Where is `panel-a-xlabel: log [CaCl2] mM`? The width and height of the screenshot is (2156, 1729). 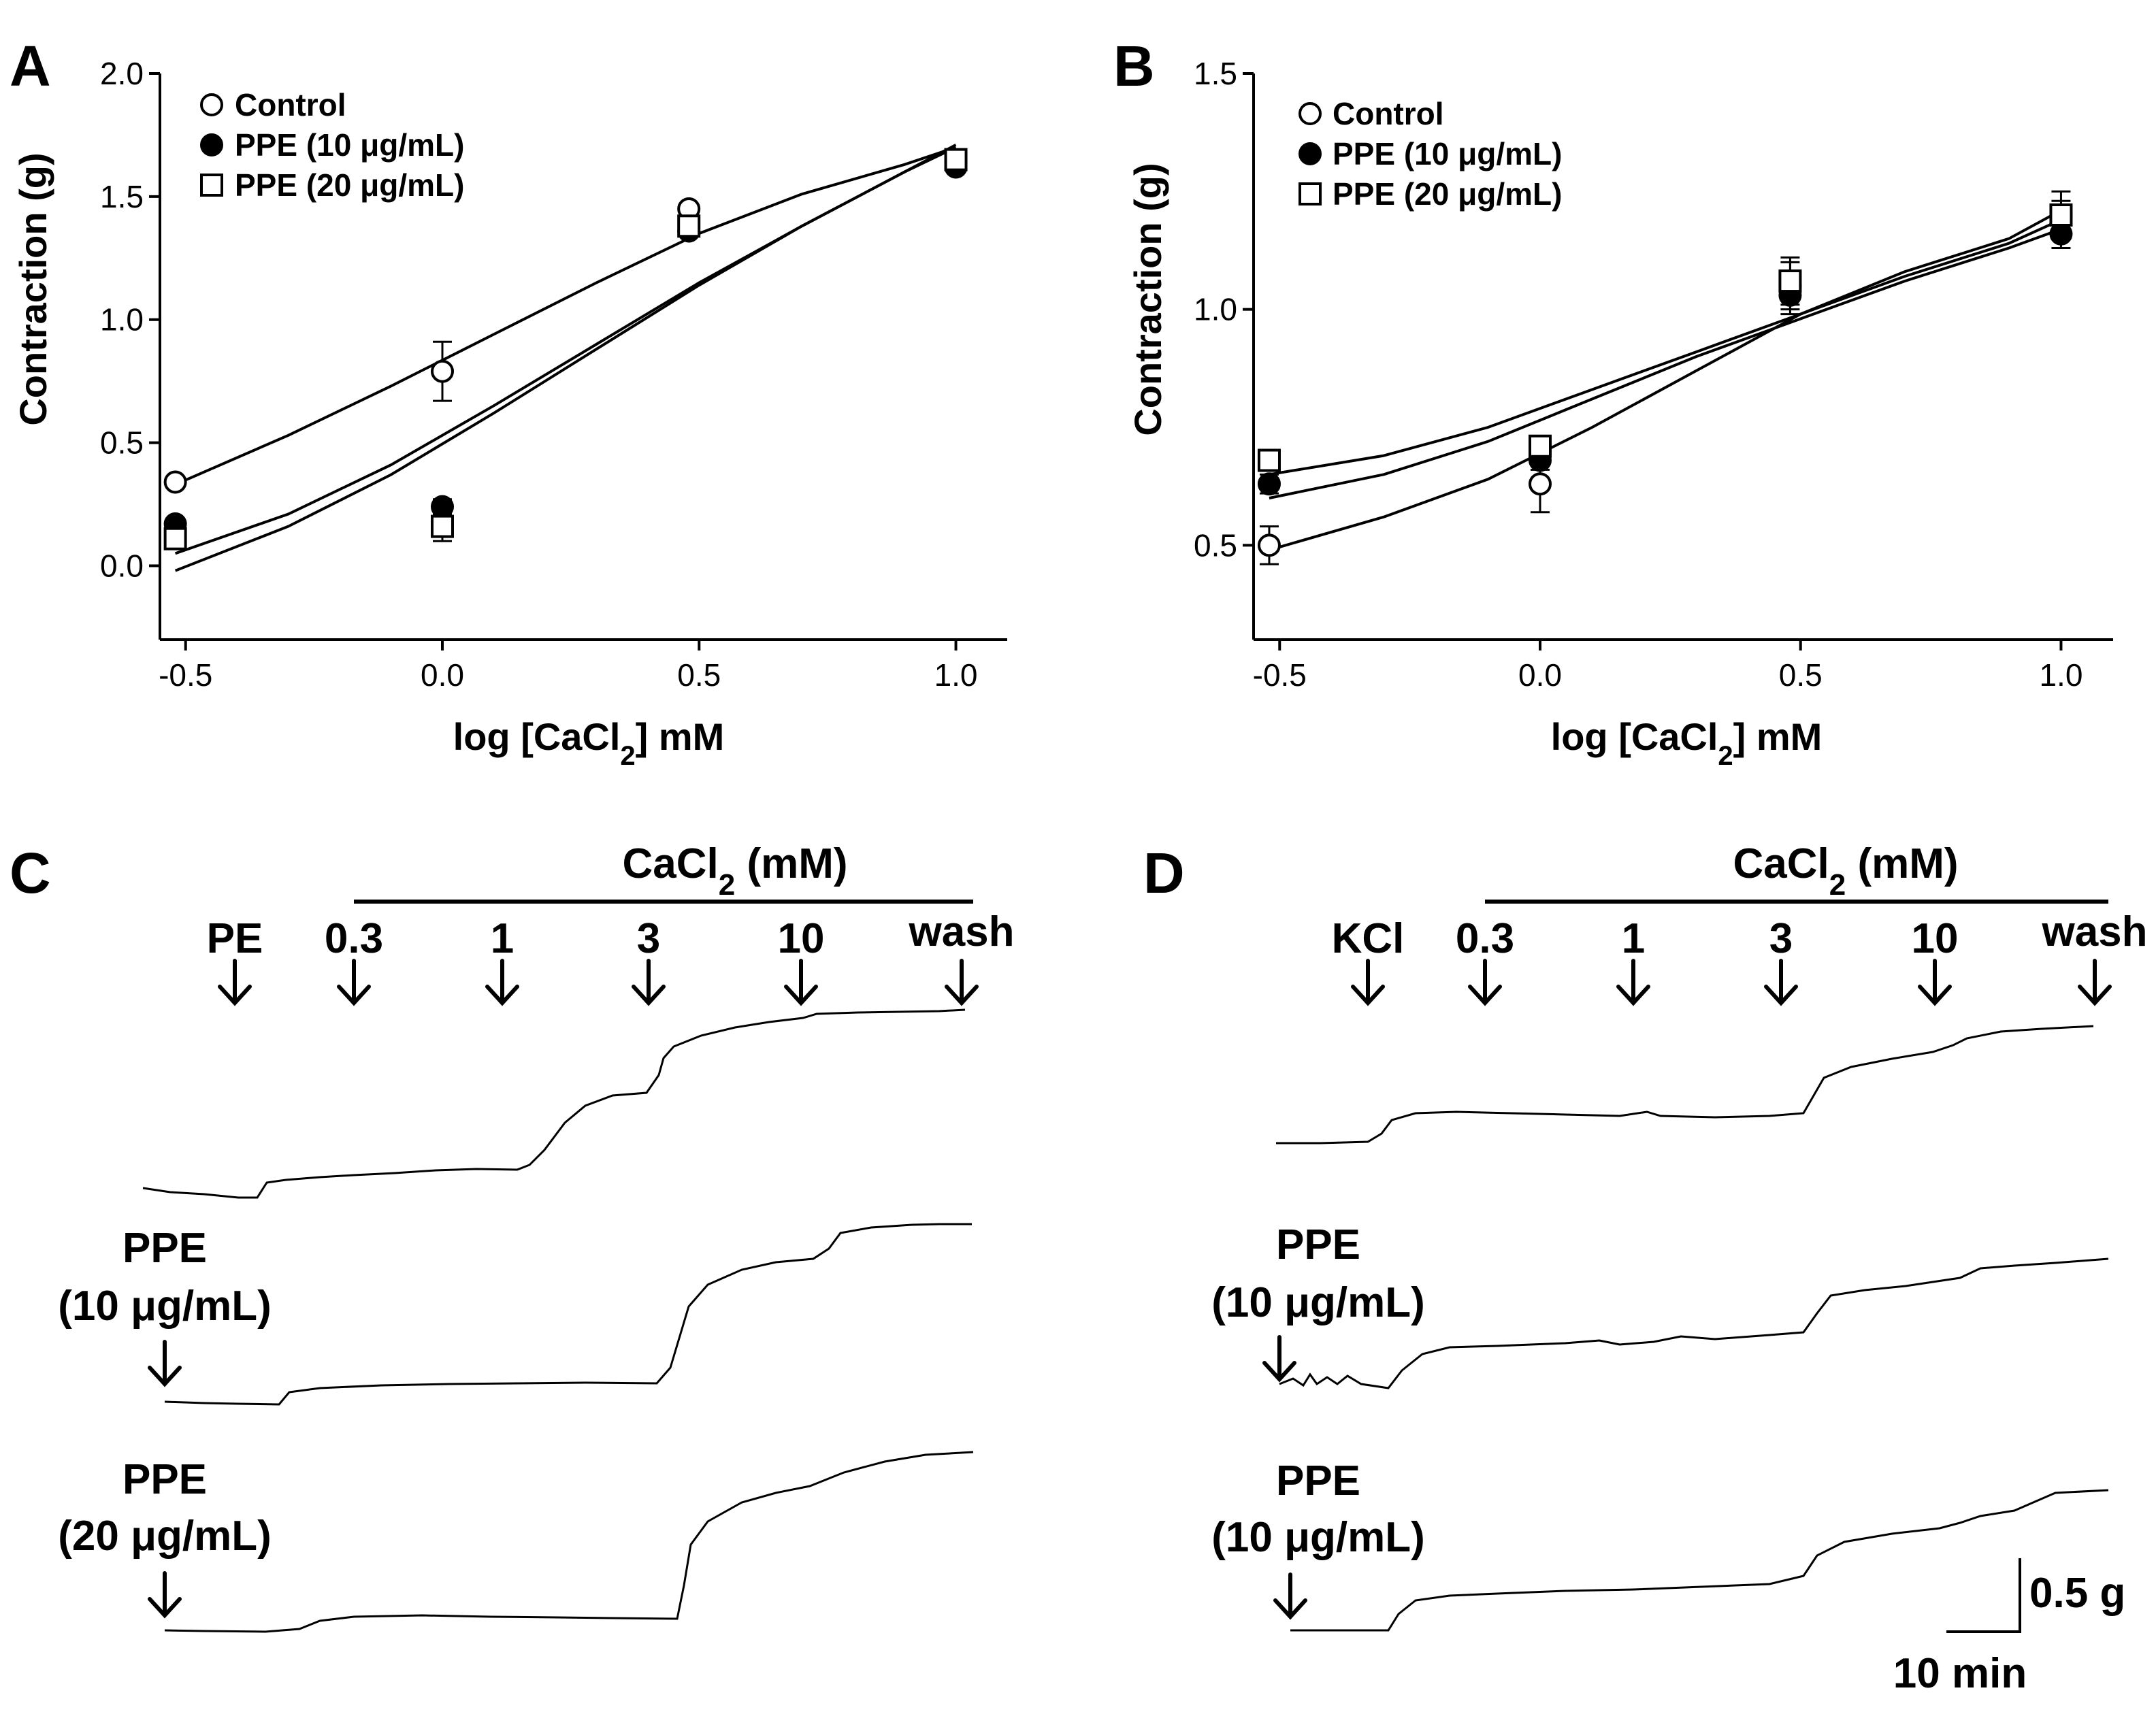
panel-a-xlabel: log [CaCl2] mM is located at coordinates (589, 743).